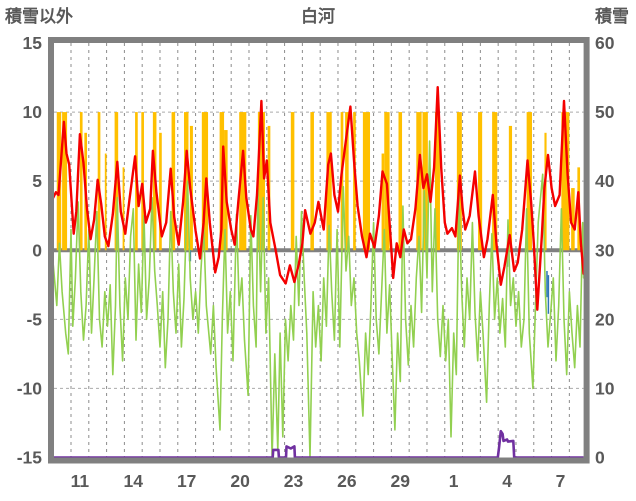 The height and width of the screenshot is (501, 636). Describe the element at coordinates (294, 481) in the screenshot. I see `x-axis-tick-label: 23` at that location.